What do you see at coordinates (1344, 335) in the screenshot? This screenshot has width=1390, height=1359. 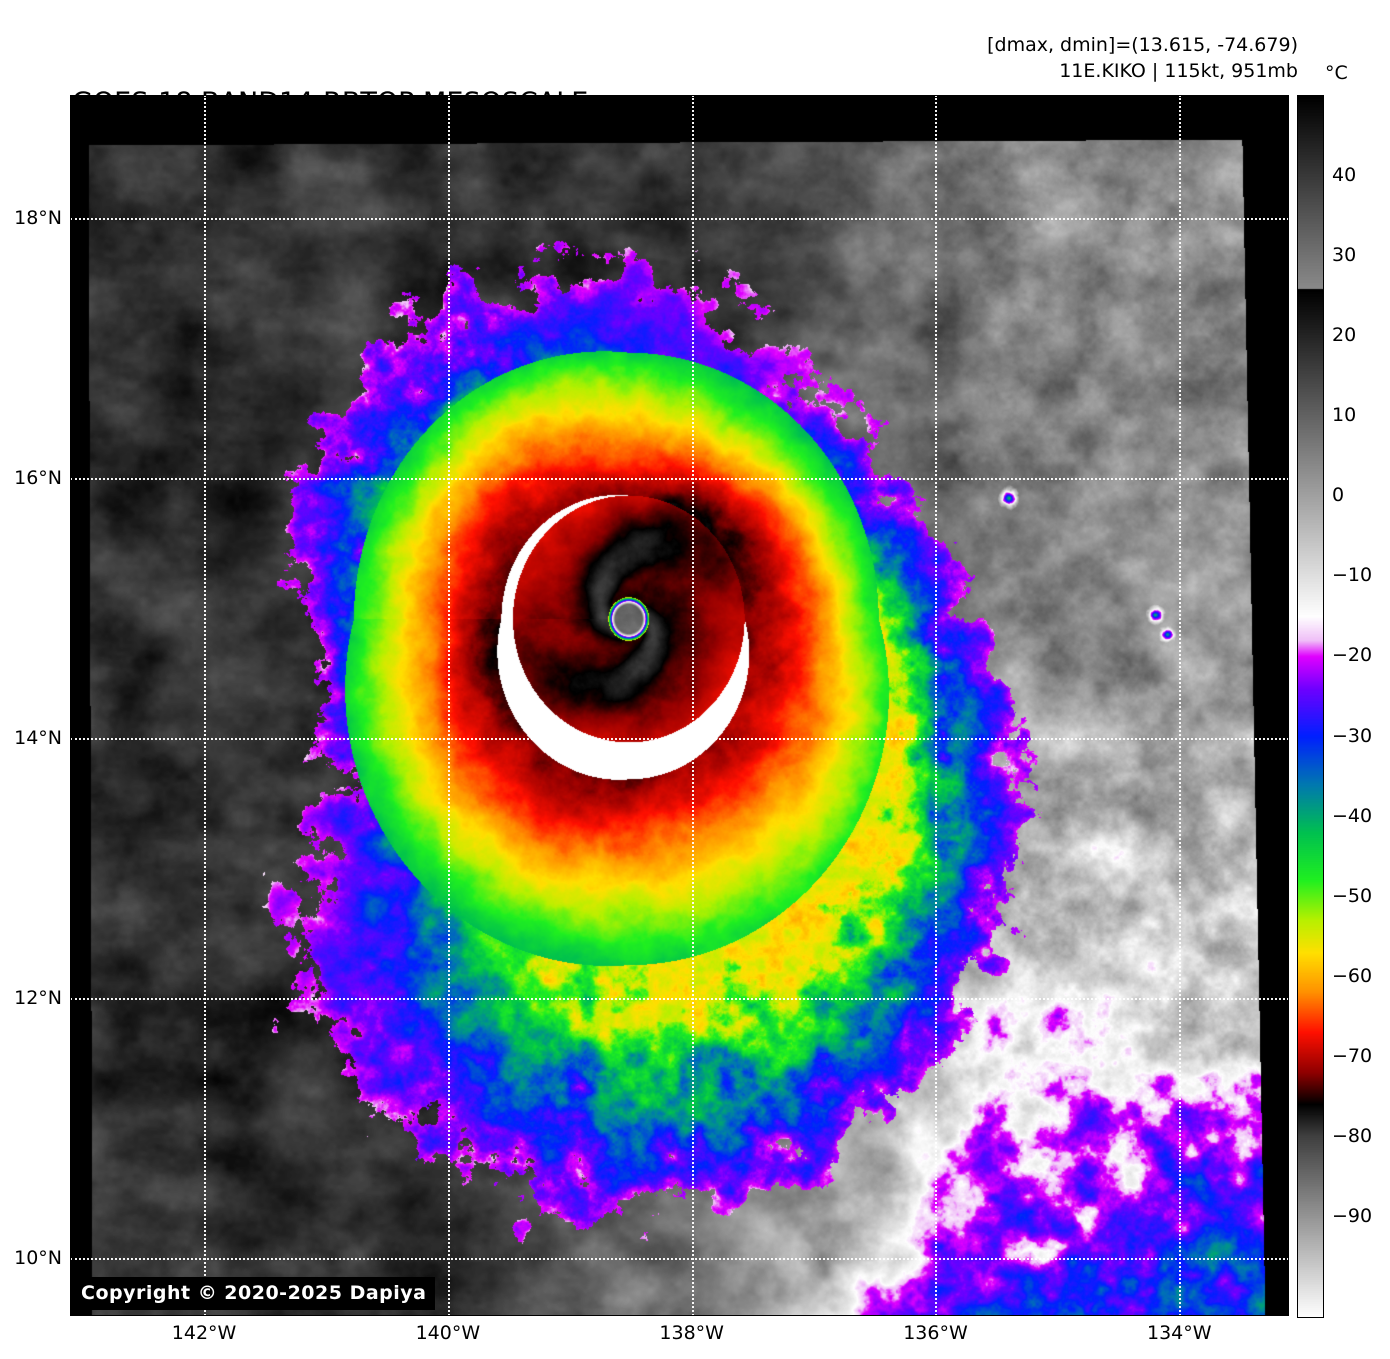 I see `colorbar-tick-20: 20` at bounding box center [1344, 335].